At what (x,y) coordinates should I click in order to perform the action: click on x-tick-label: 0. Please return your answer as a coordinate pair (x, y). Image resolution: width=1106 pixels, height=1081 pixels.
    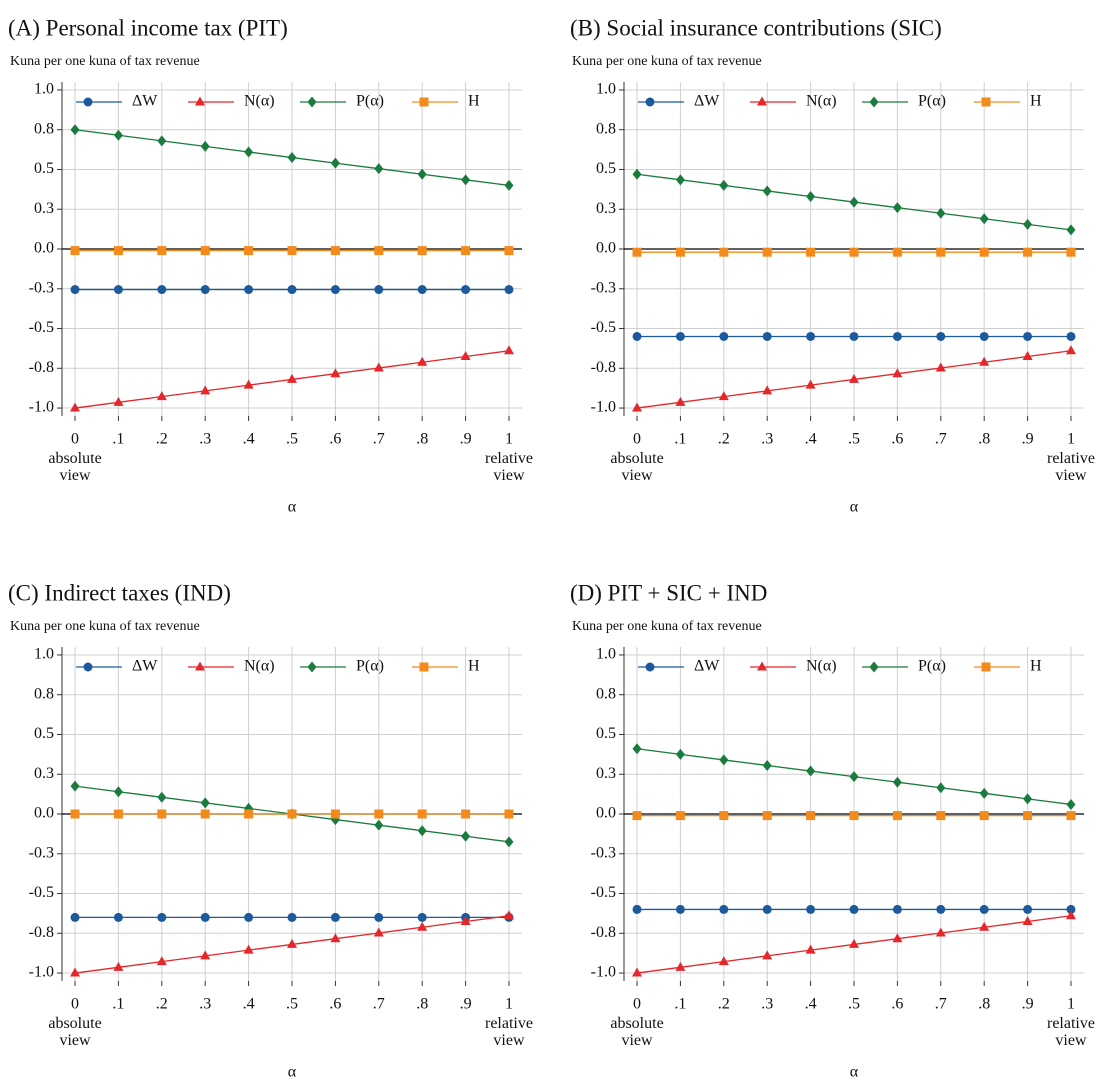
    Looking at the image, I should click on (637, 439).